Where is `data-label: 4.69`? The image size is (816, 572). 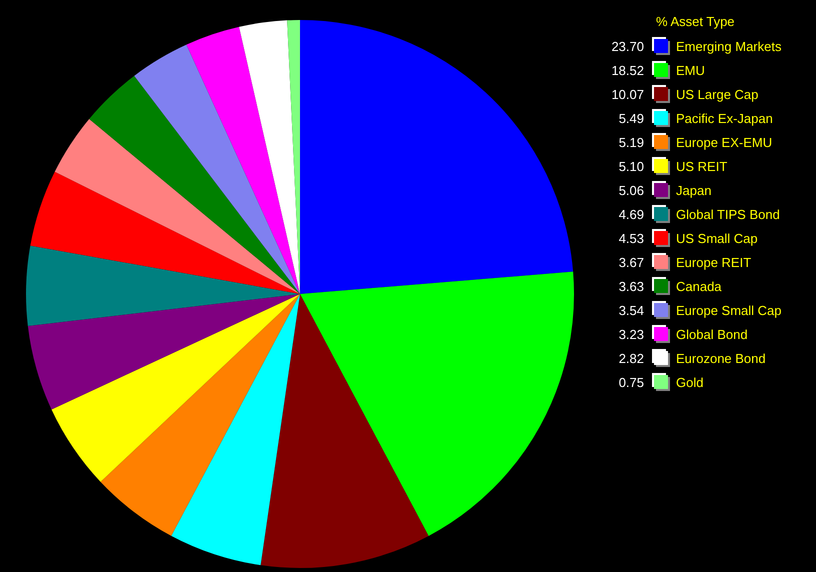
data-label: 4.69 is located at coordinates (631, 214).